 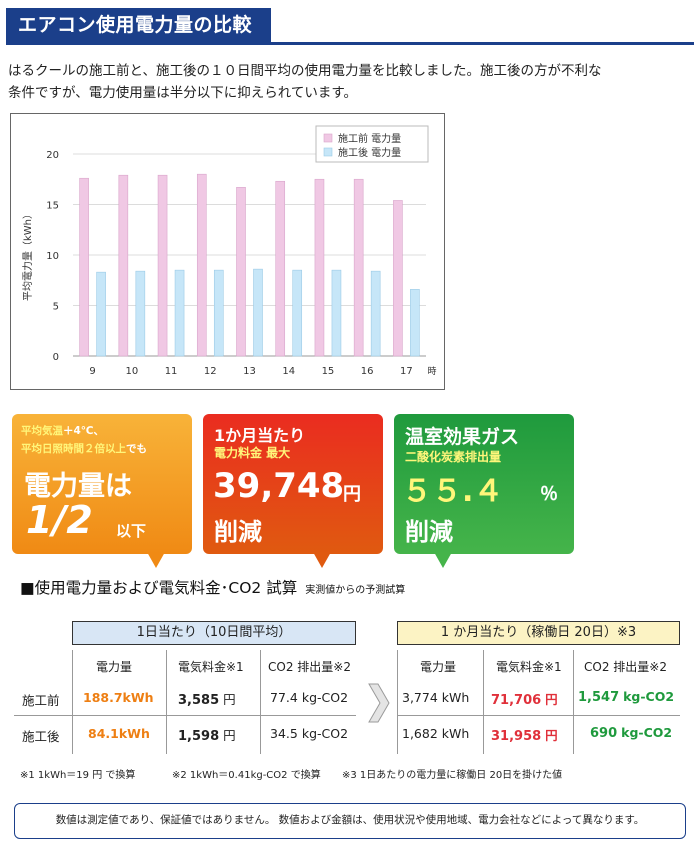 I want to click on card-red-line2: 電力料金 最大, so click(x=252, y=453).